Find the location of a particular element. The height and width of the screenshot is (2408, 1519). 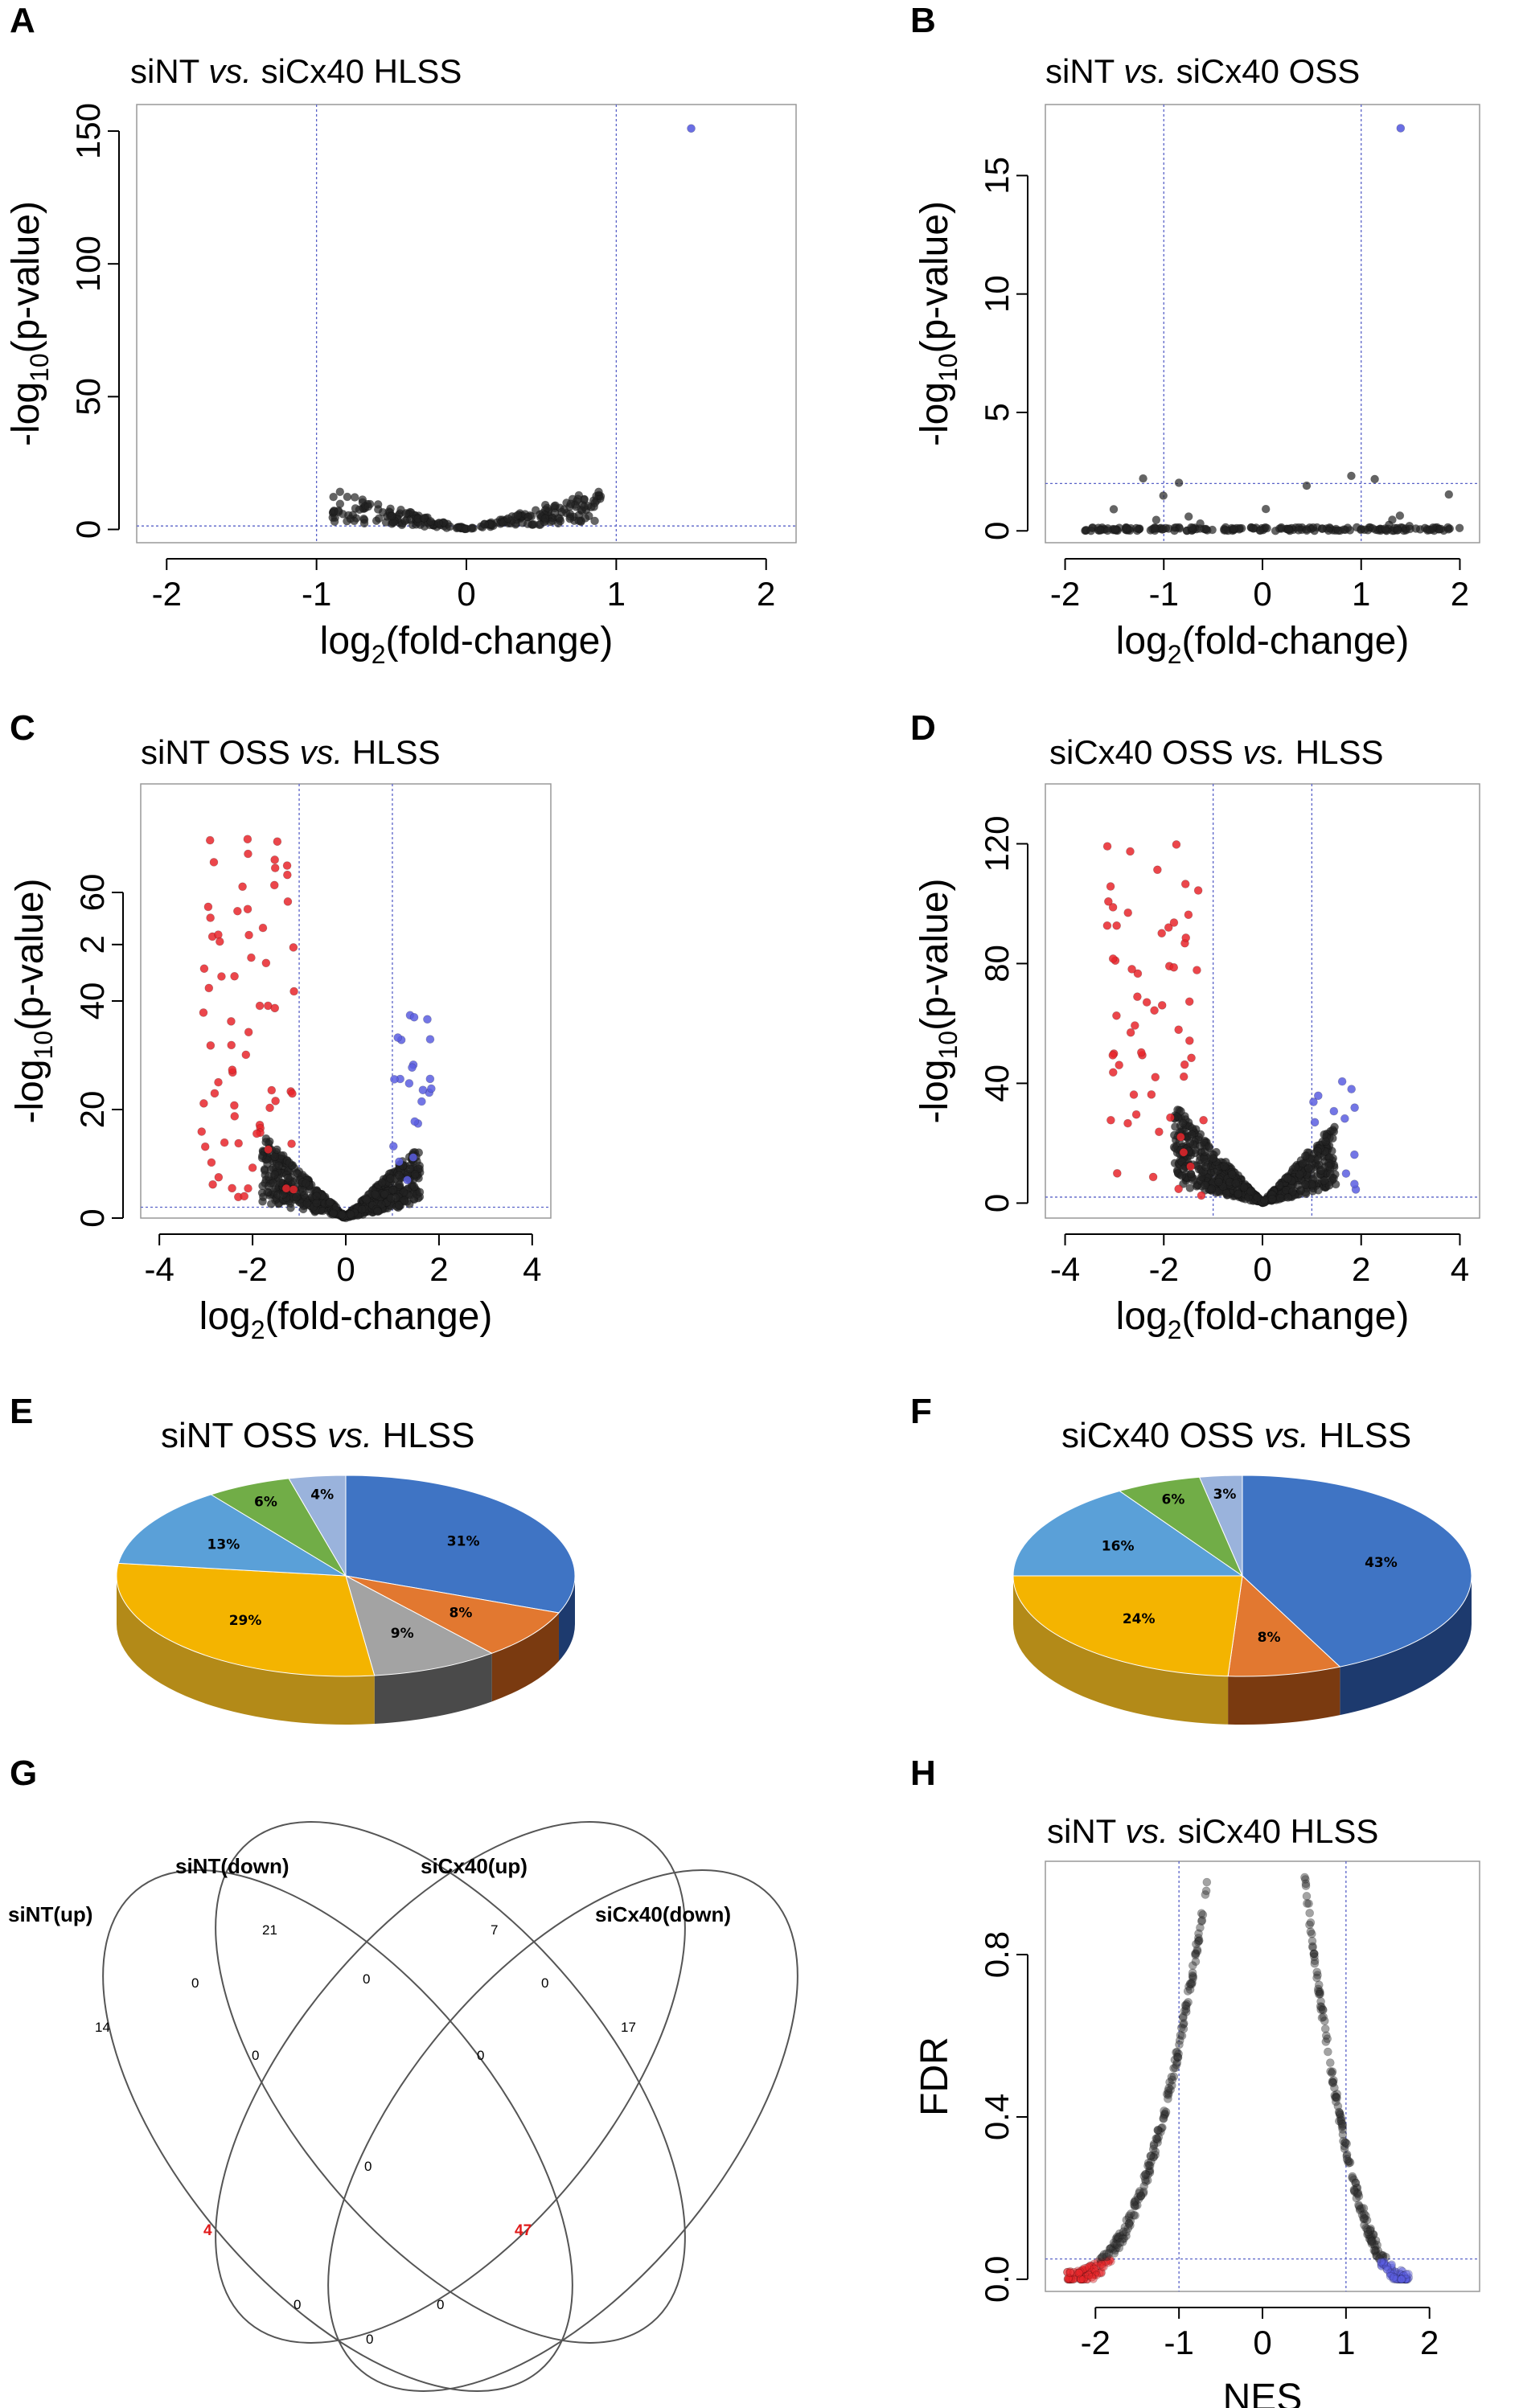

x-tick-label: 0 is located at coordinates (1262, 2342).